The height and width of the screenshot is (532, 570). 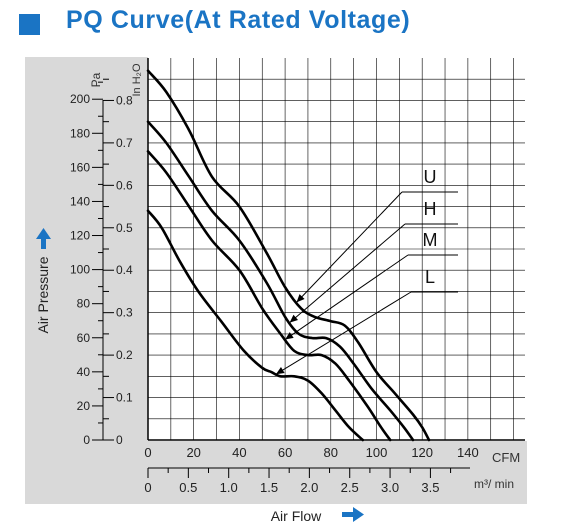 What do you see at coordinates (430, 487) in the screenshot?
I see `x-tick-label-m3min: 3.5` at bounding box center [430, 487].